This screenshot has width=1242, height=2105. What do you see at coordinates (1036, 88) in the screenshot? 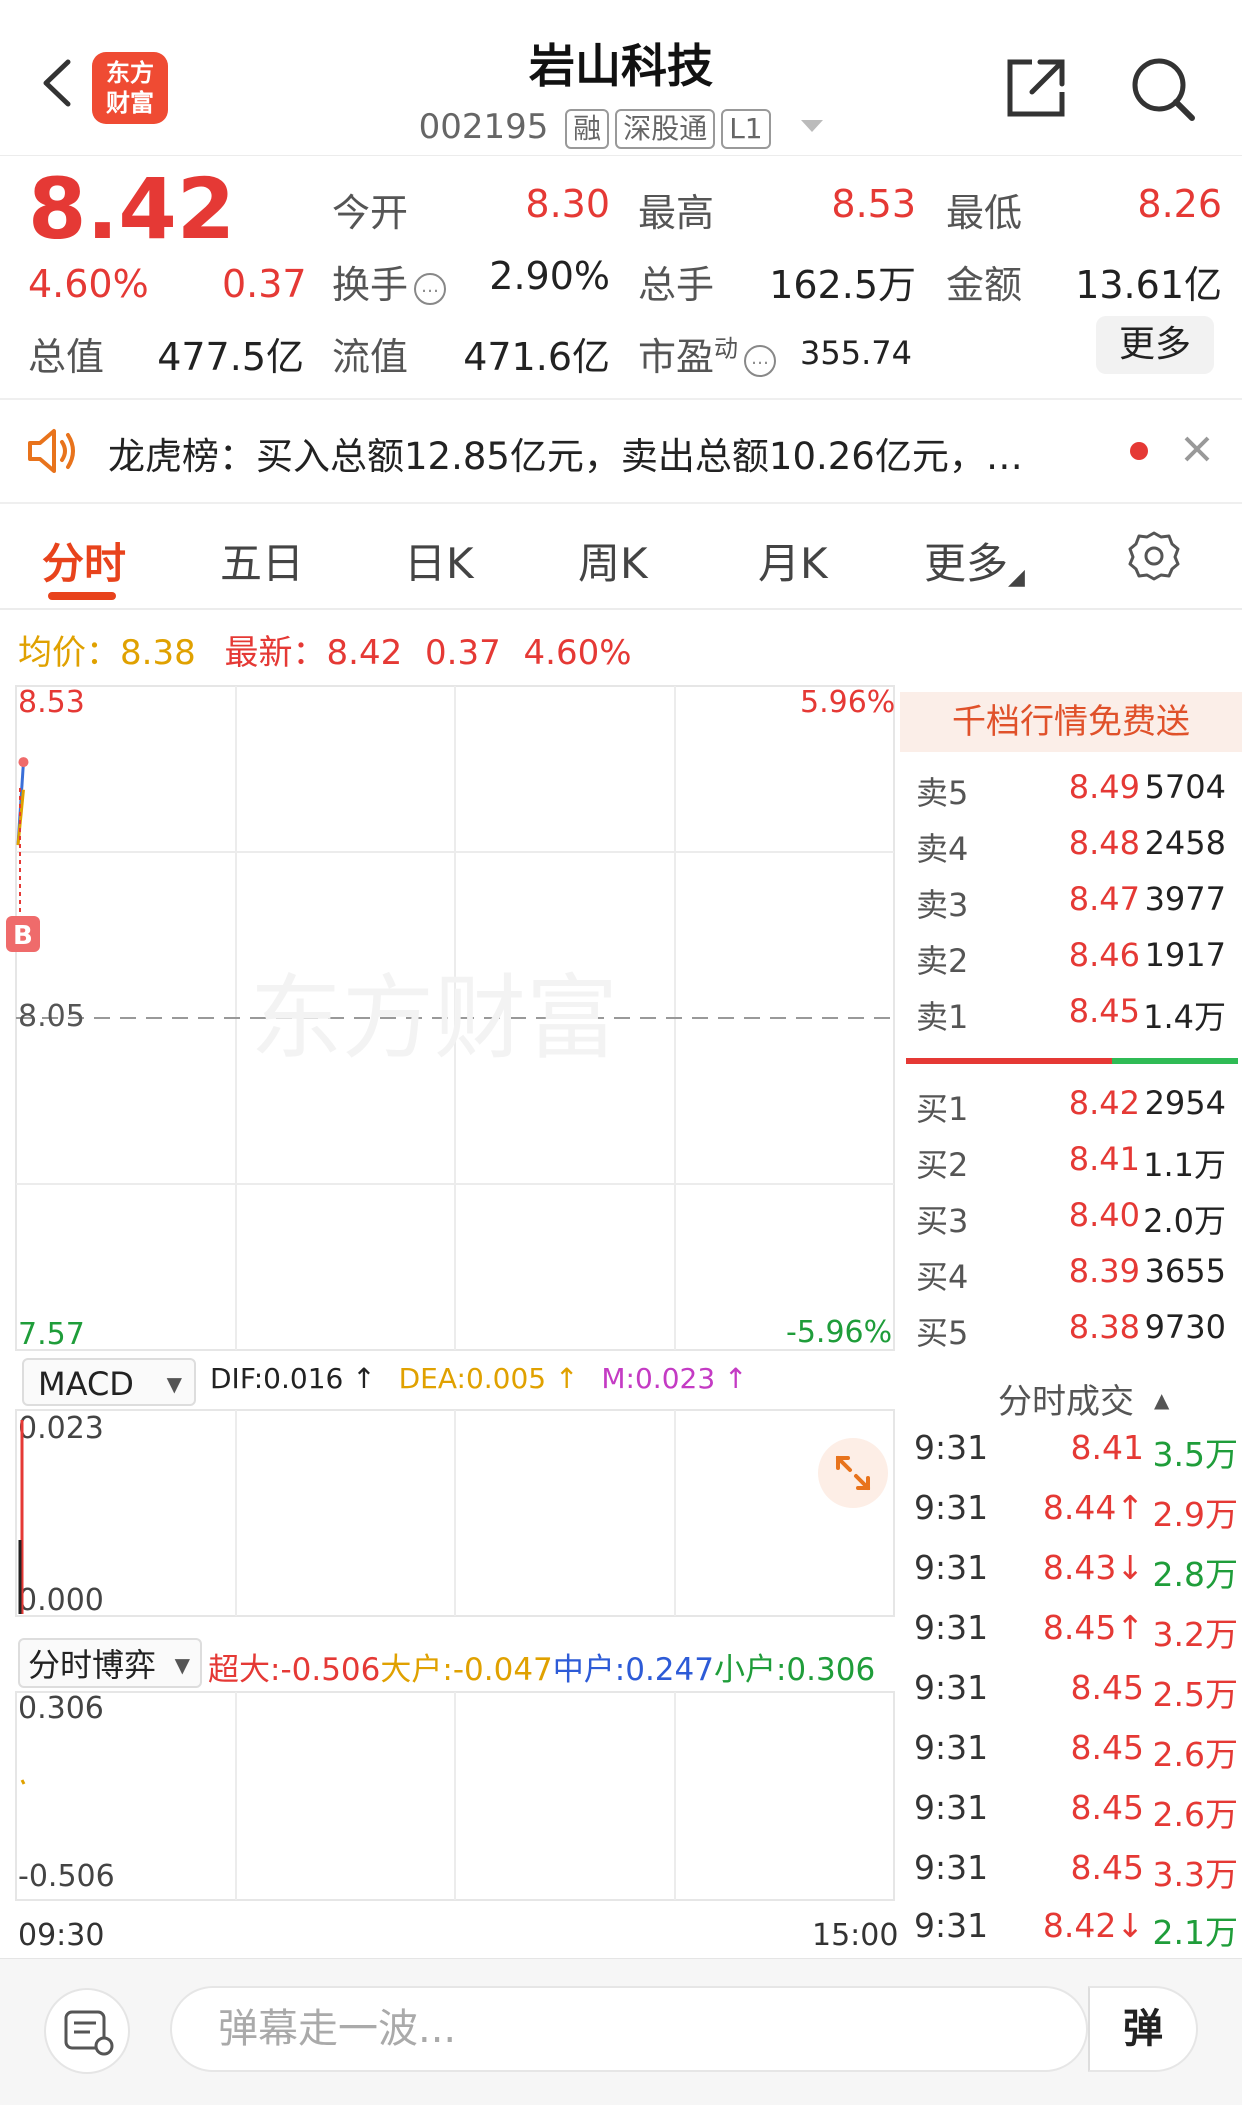
I see `share-icon` at bounding box center [1036, 88].